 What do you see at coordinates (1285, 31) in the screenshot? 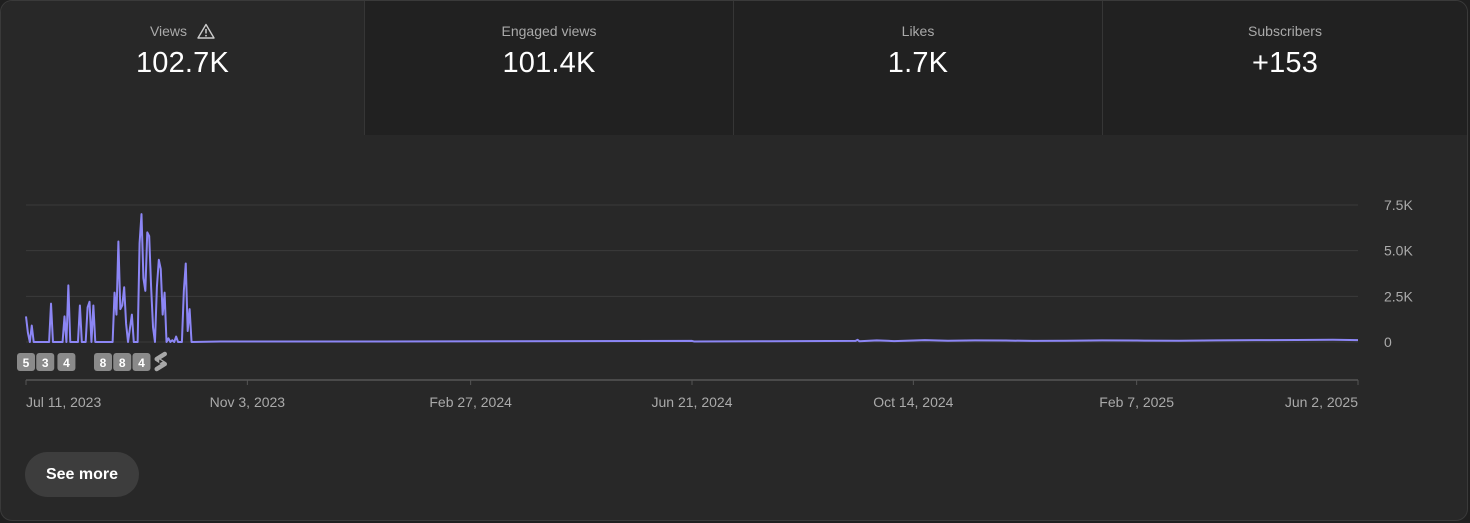
I see `tab-subscribers-label: Subscribers` at bounding box center [1285, 31].